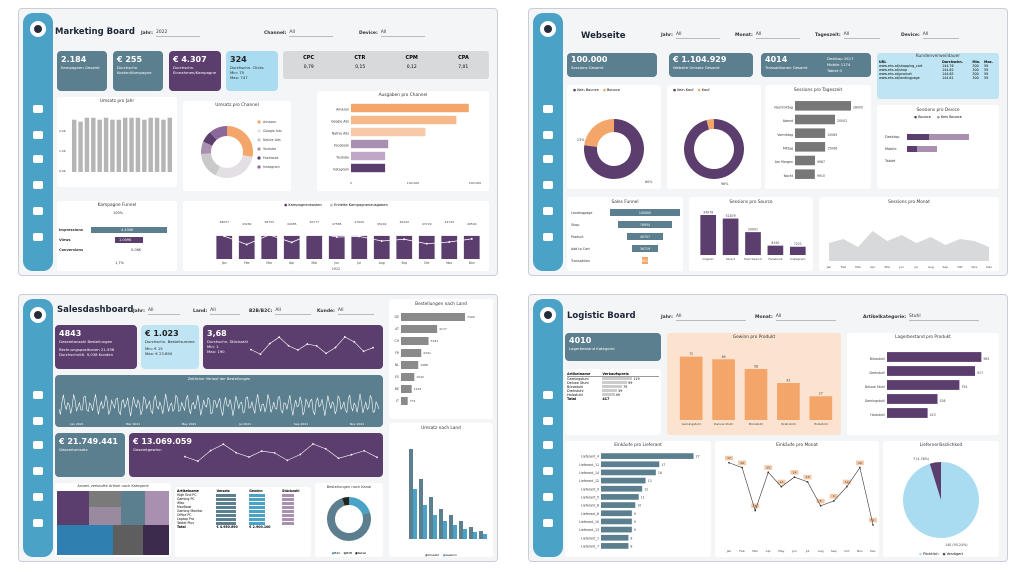 This screenshot has width=1024, height=576. What do you see at coordinates (95, 32) in the screenshot?
I see `page-title: Marketing Board` at bounding box center [95, 32].